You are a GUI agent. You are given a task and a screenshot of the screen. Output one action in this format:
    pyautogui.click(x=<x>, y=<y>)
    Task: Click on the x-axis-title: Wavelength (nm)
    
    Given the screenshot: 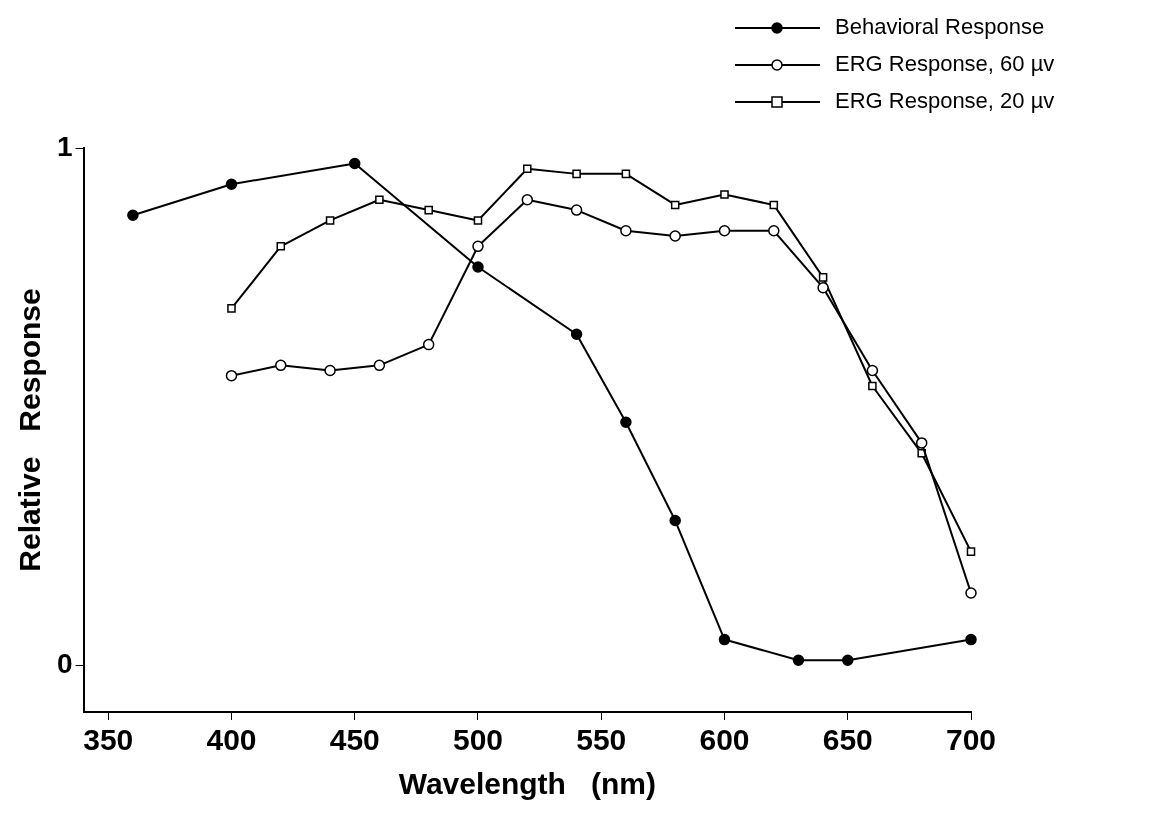 What is the action you would take?
    pyautogui.click(x=527, y=784)
    